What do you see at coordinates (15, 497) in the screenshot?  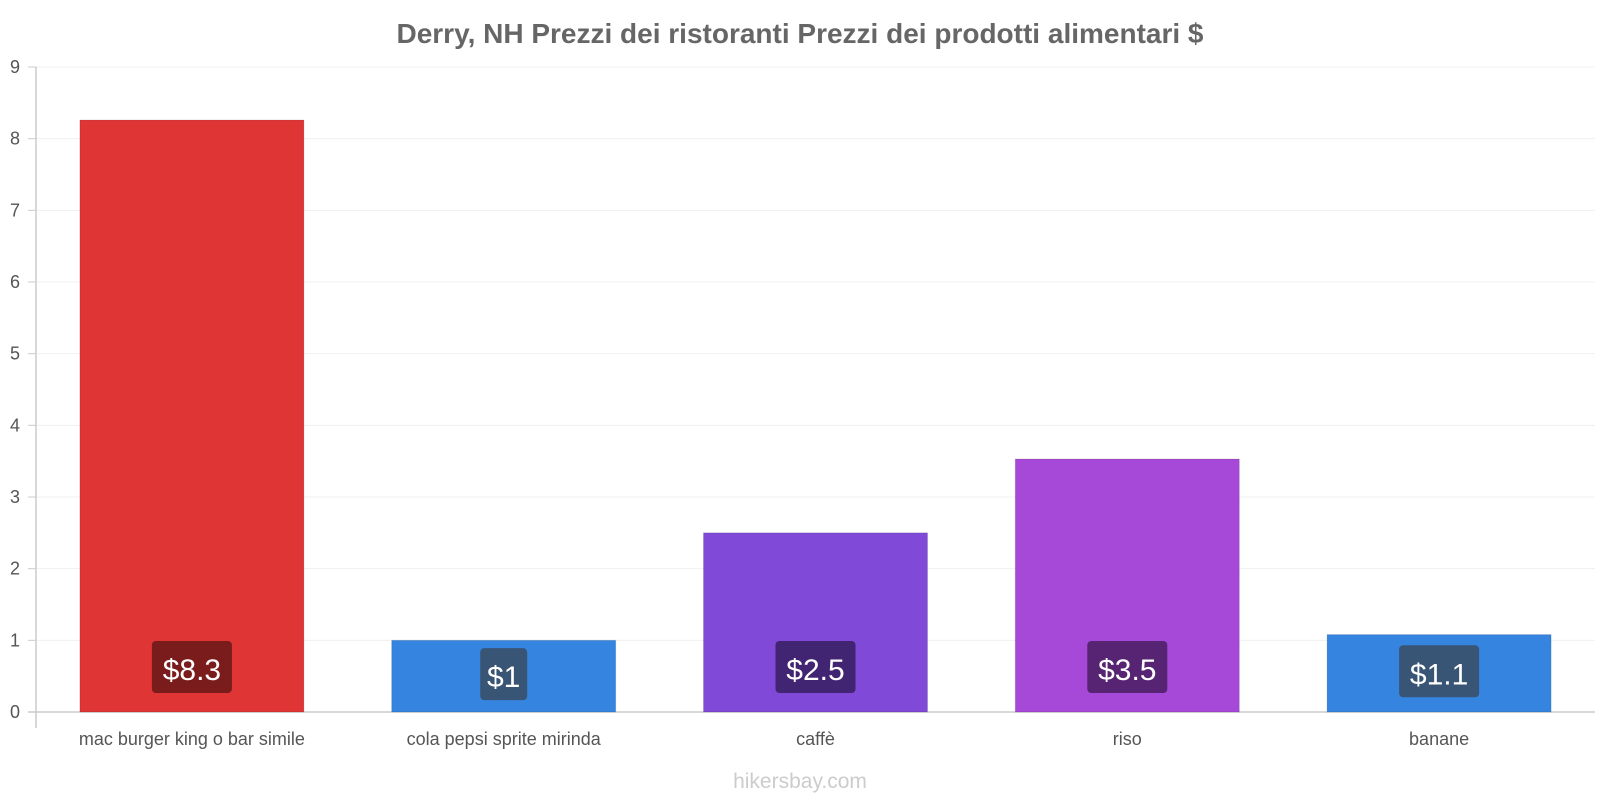 I see `y-tick-label-3: 3` at bounding box center [15, 497].